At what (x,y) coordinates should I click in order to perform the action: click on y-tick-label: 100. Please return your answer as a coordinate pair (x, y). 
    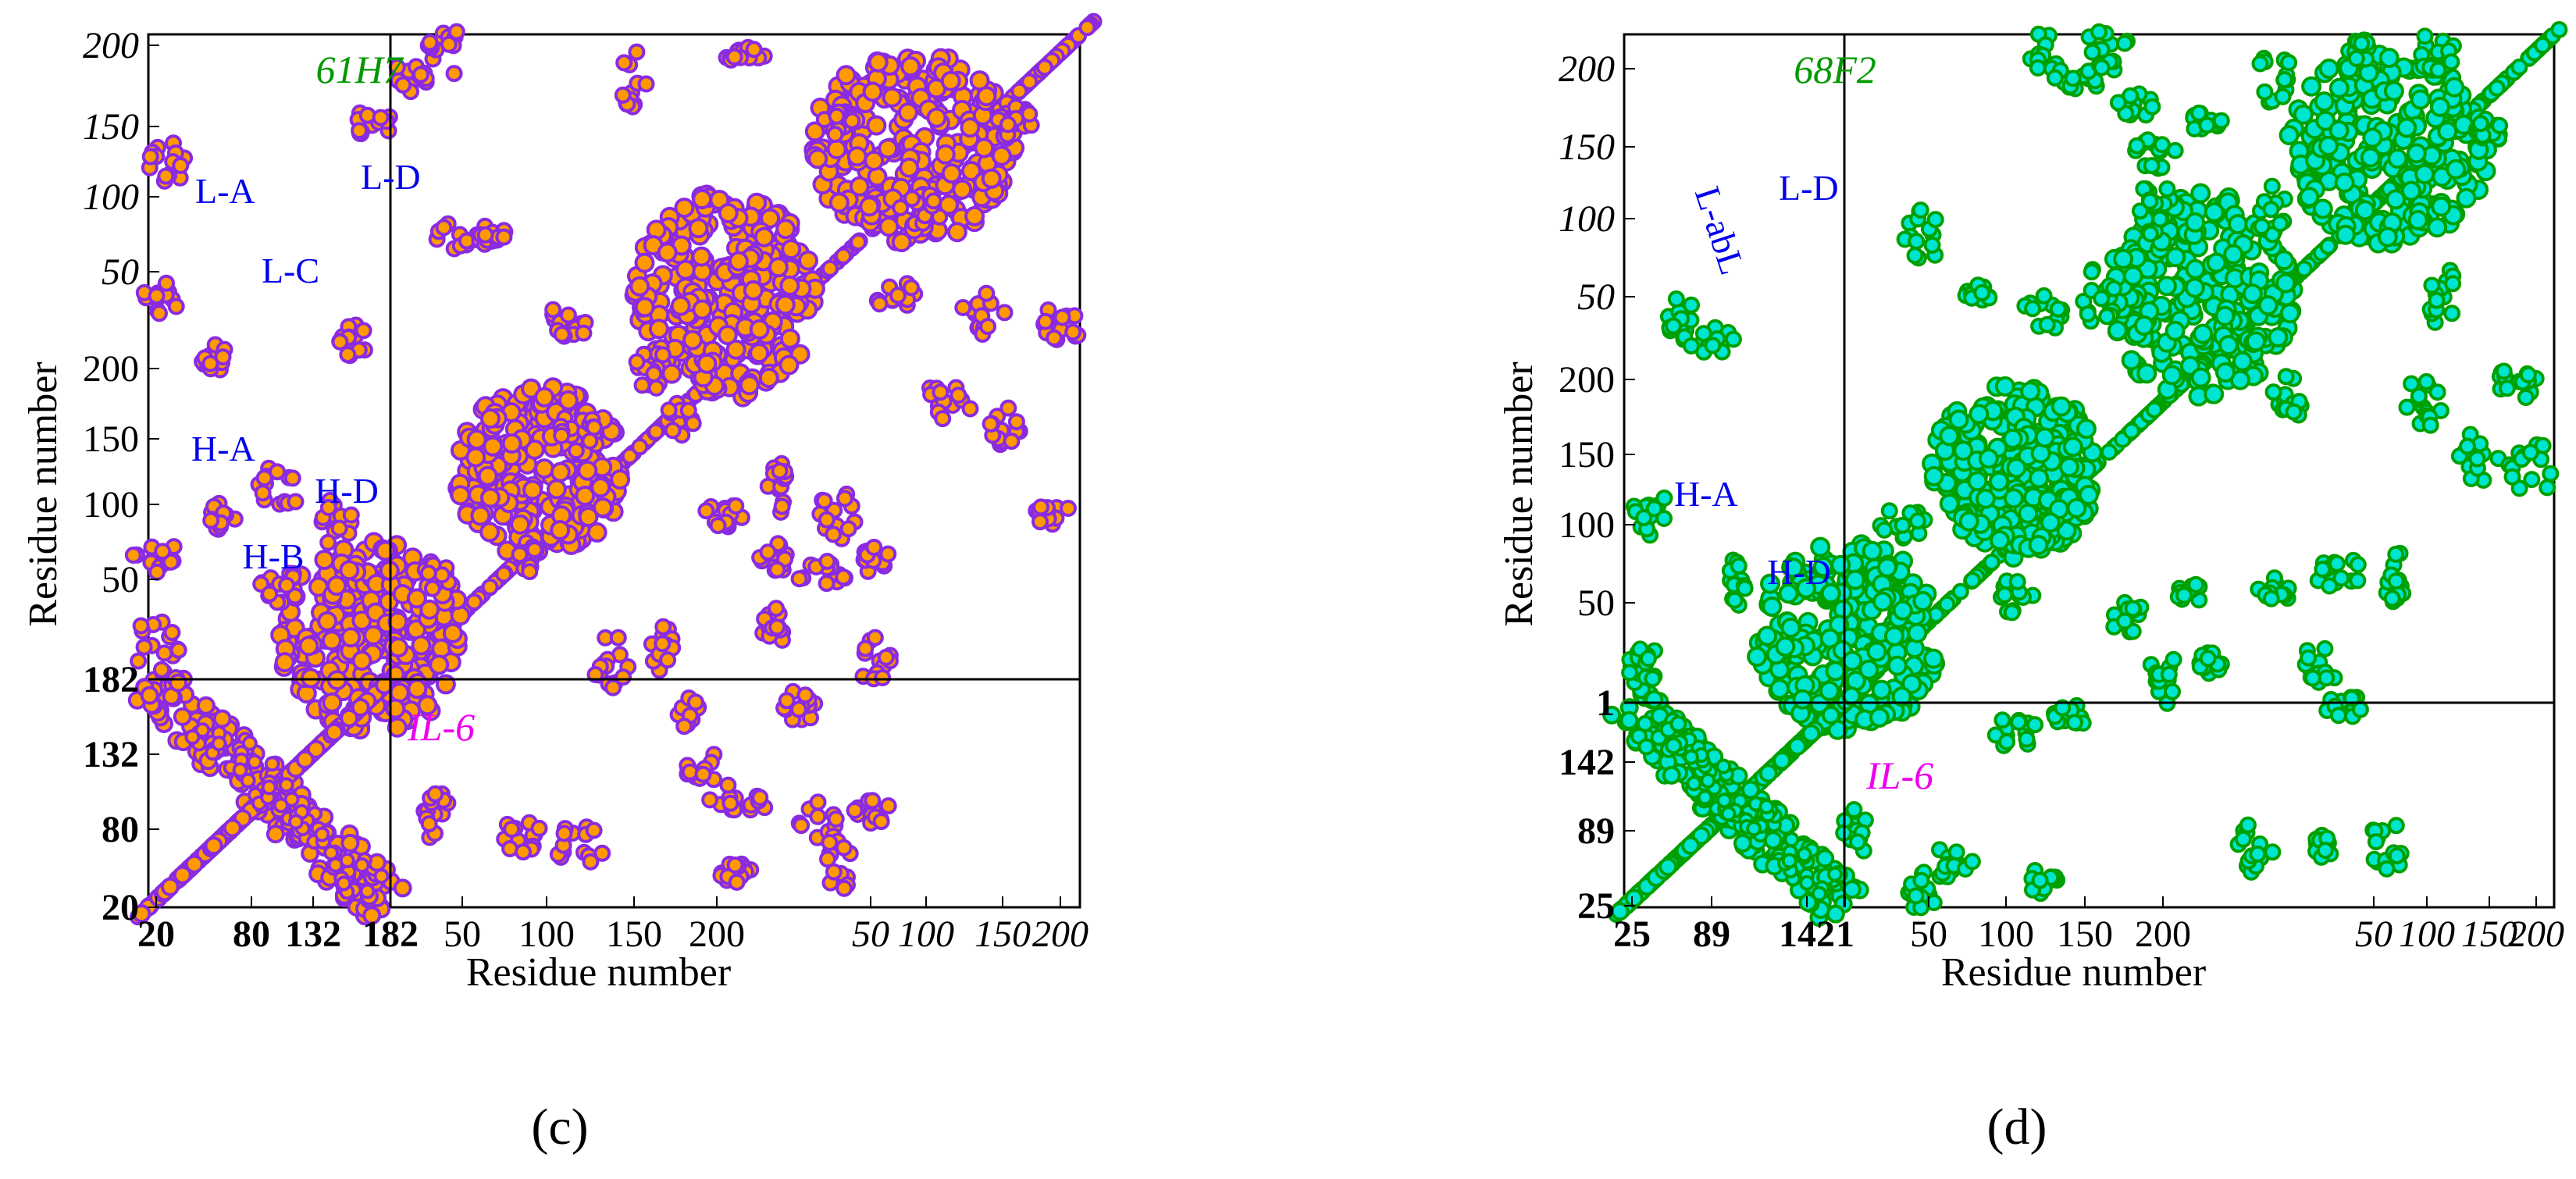
    Looking at the image, I should click on (111, 504).